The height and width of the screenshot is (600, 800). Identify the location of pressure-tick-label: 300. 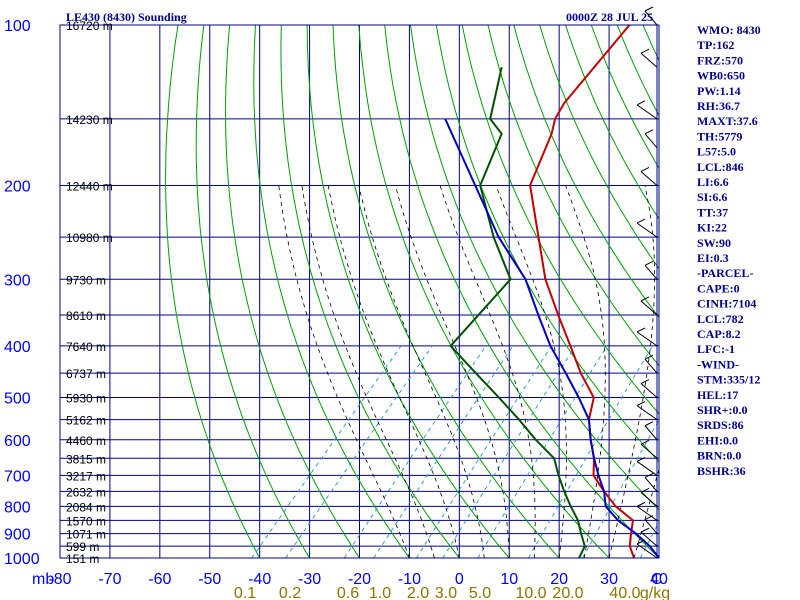
(17, 280).